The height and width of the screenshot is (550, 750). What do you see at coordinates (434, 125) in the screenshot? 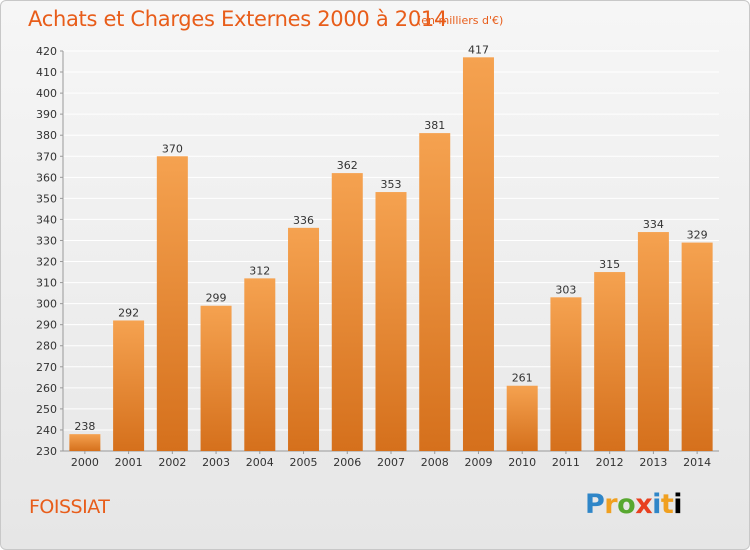
I see `data-label-2008: 381` at bounding box center [434, 125].